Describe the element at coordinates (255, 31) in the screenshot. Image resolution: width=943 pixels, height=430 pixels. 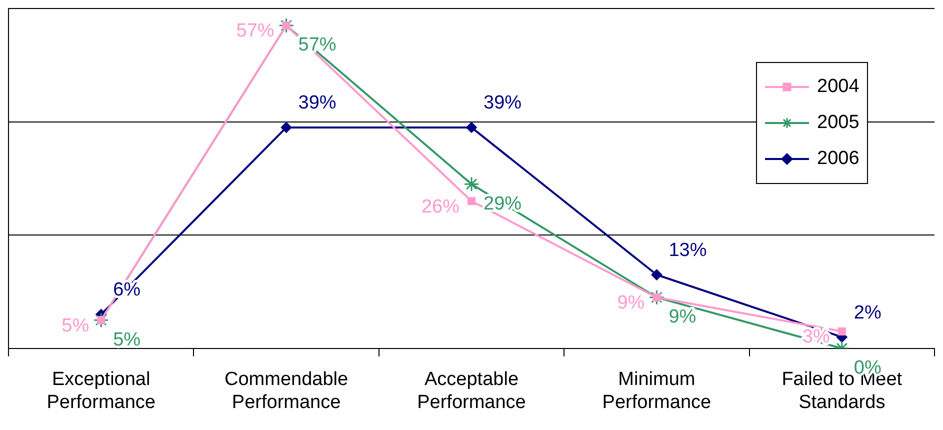
I see `data-label: 57%` at that location.